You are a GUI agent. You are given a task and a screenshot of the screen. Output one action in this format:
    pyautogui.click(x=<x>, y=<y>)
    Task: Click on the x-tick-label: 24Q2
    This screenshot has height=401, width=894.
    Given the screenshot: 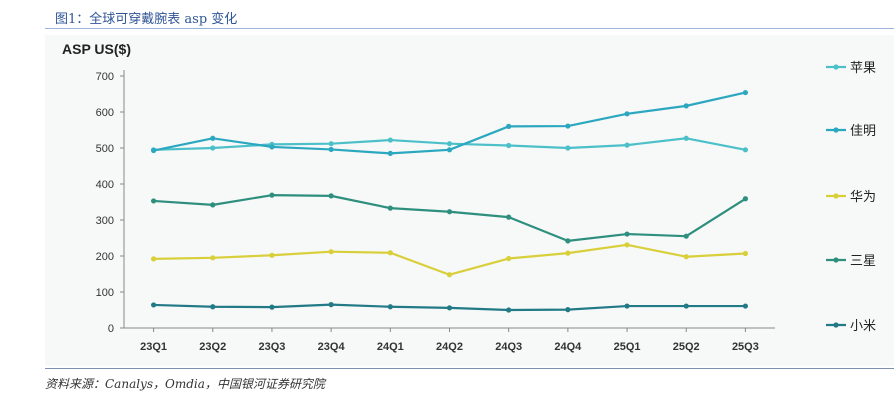 What is the action you would take?
    pyautogui.click(x=449, y=347)
    